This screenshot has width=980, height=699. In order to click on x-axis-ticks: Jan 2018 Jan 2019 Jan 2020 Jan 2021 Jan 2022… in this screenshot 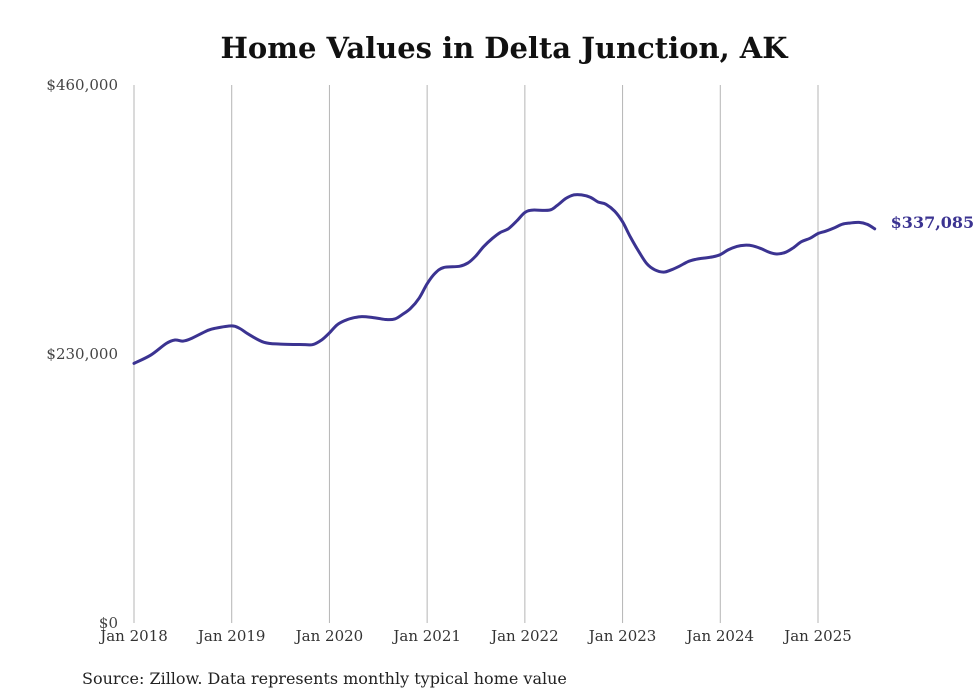, I will do `click(475, 636)`.